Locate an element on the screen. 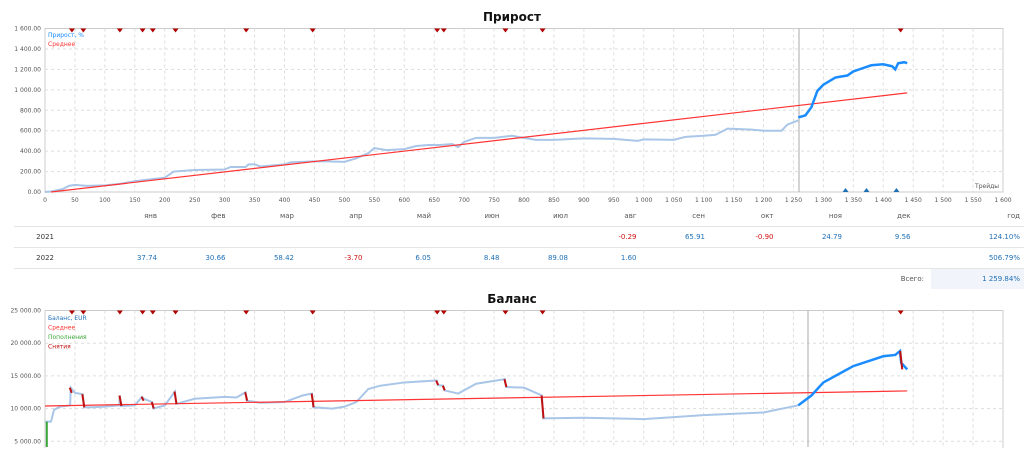 The image size is (1024, 449). y-tick-label: 200.00 is located at coordinates (30, 172).